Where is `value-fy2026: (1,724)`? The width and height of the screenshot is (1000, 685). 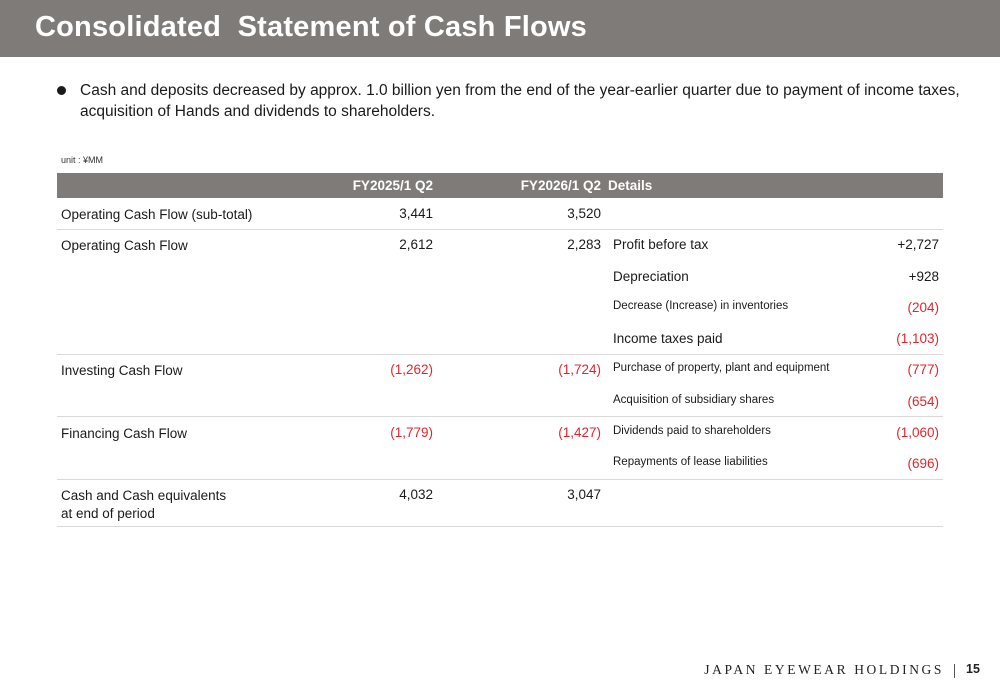
value-fy2026: (1,724) is located at coordinates (579, 369).